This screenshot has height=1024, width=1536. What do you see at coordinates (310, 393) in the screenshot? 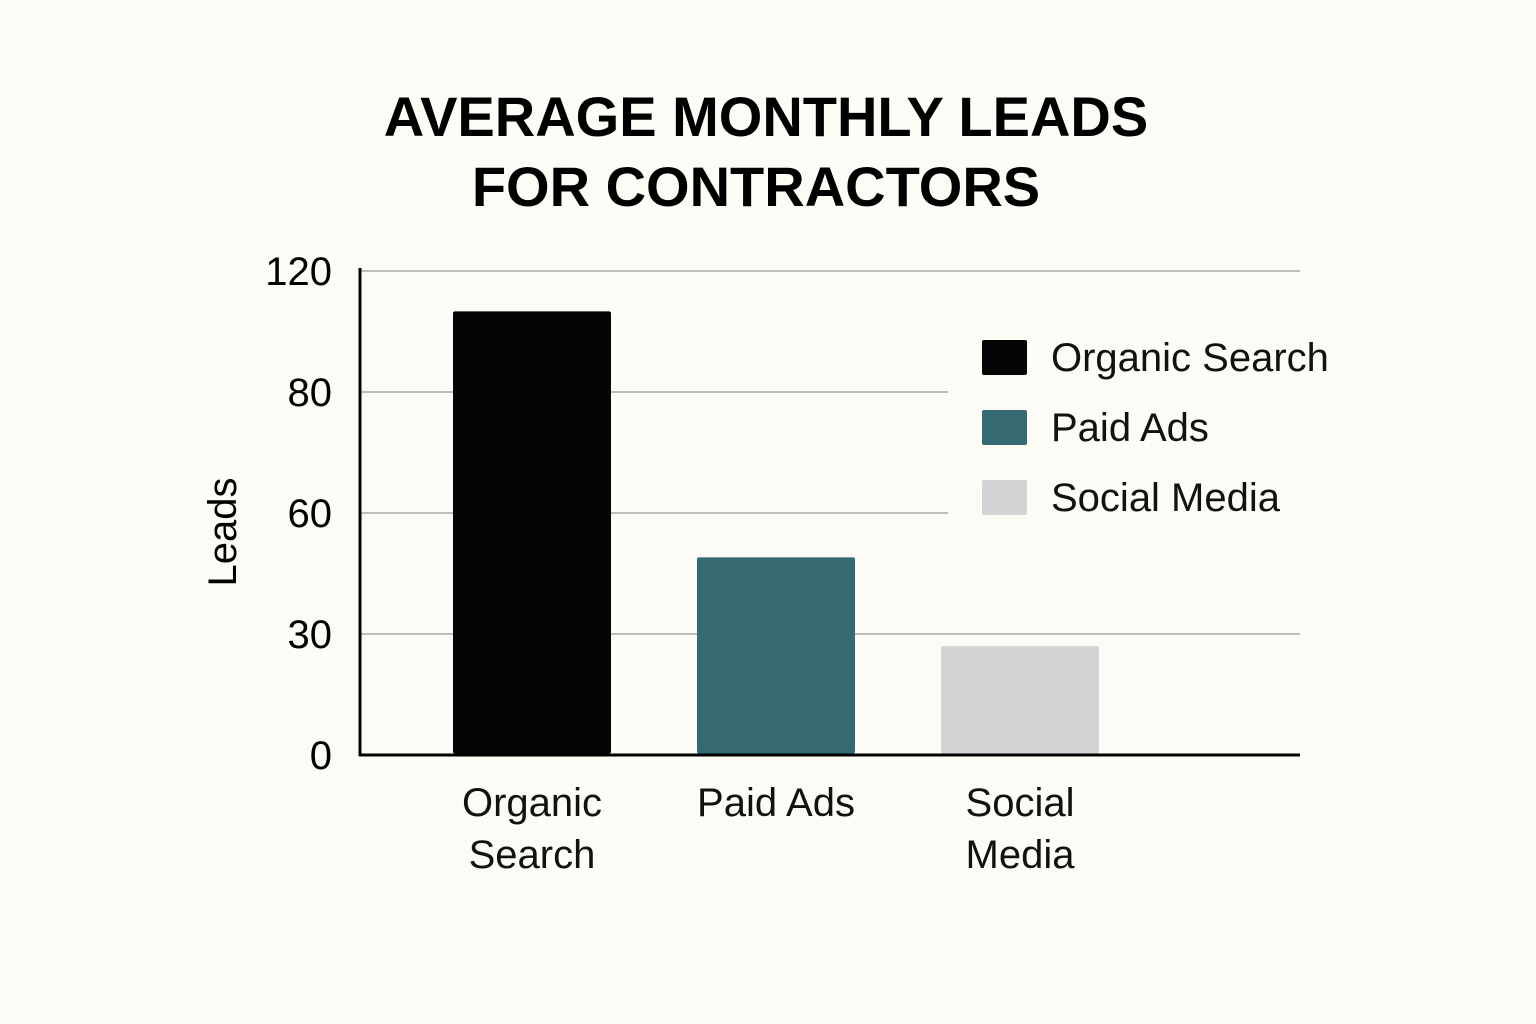
I see `y-tick-label: 80` at bounding box center [310, 393].